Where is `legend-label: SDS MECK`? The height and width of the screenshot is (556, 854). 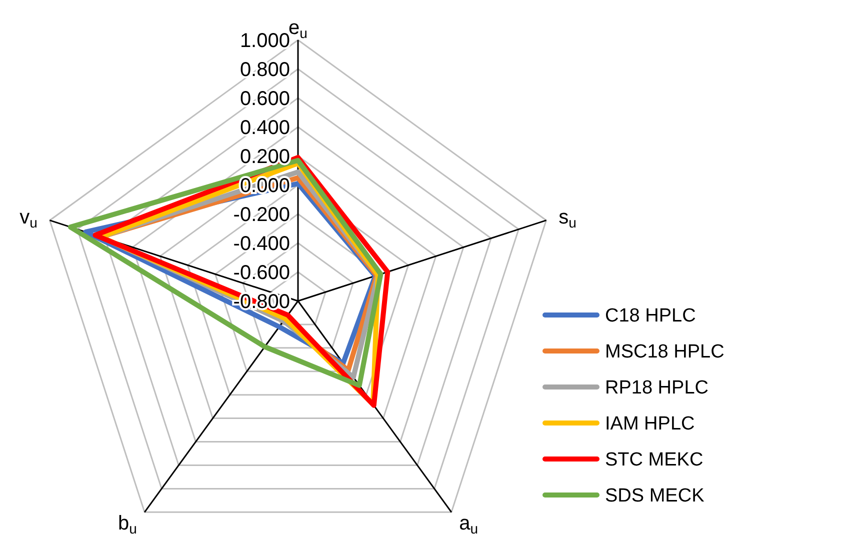
legend-label: SDS MECK is located at coordinates (655, 496).